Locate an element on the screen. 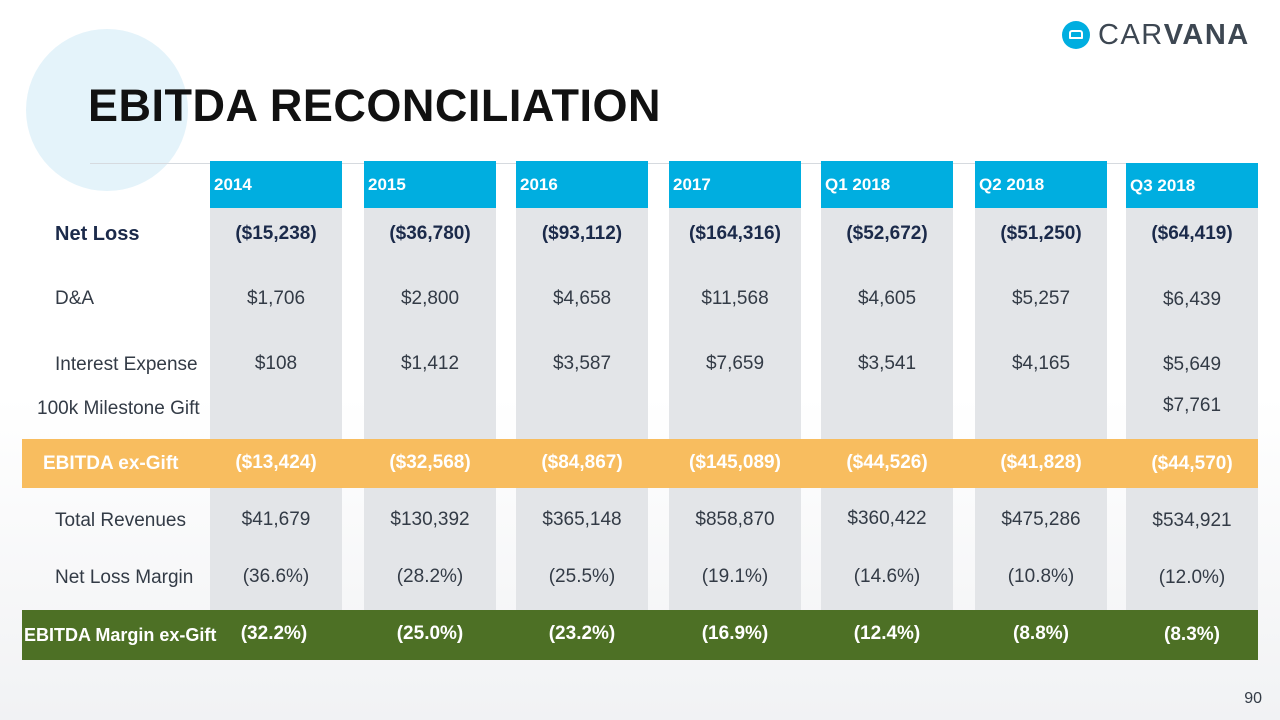  cell-interest: $4,165 is located at coordinates (1041, 363).